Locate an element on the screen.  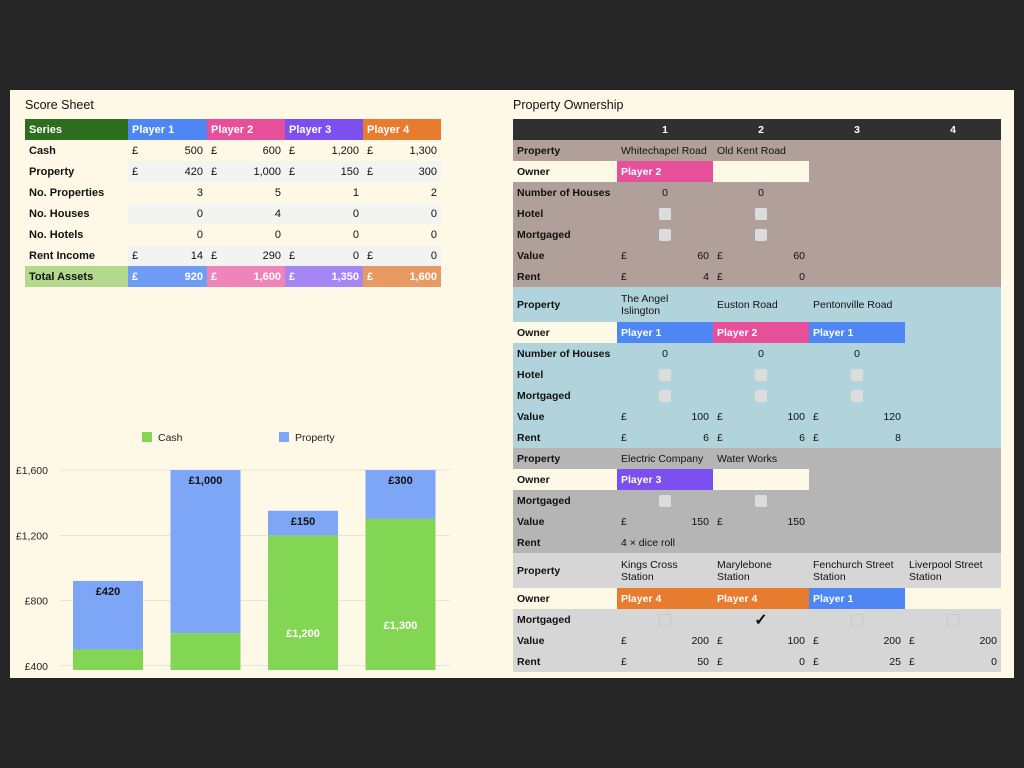
empty-cell is located at coordinates (857, 276).